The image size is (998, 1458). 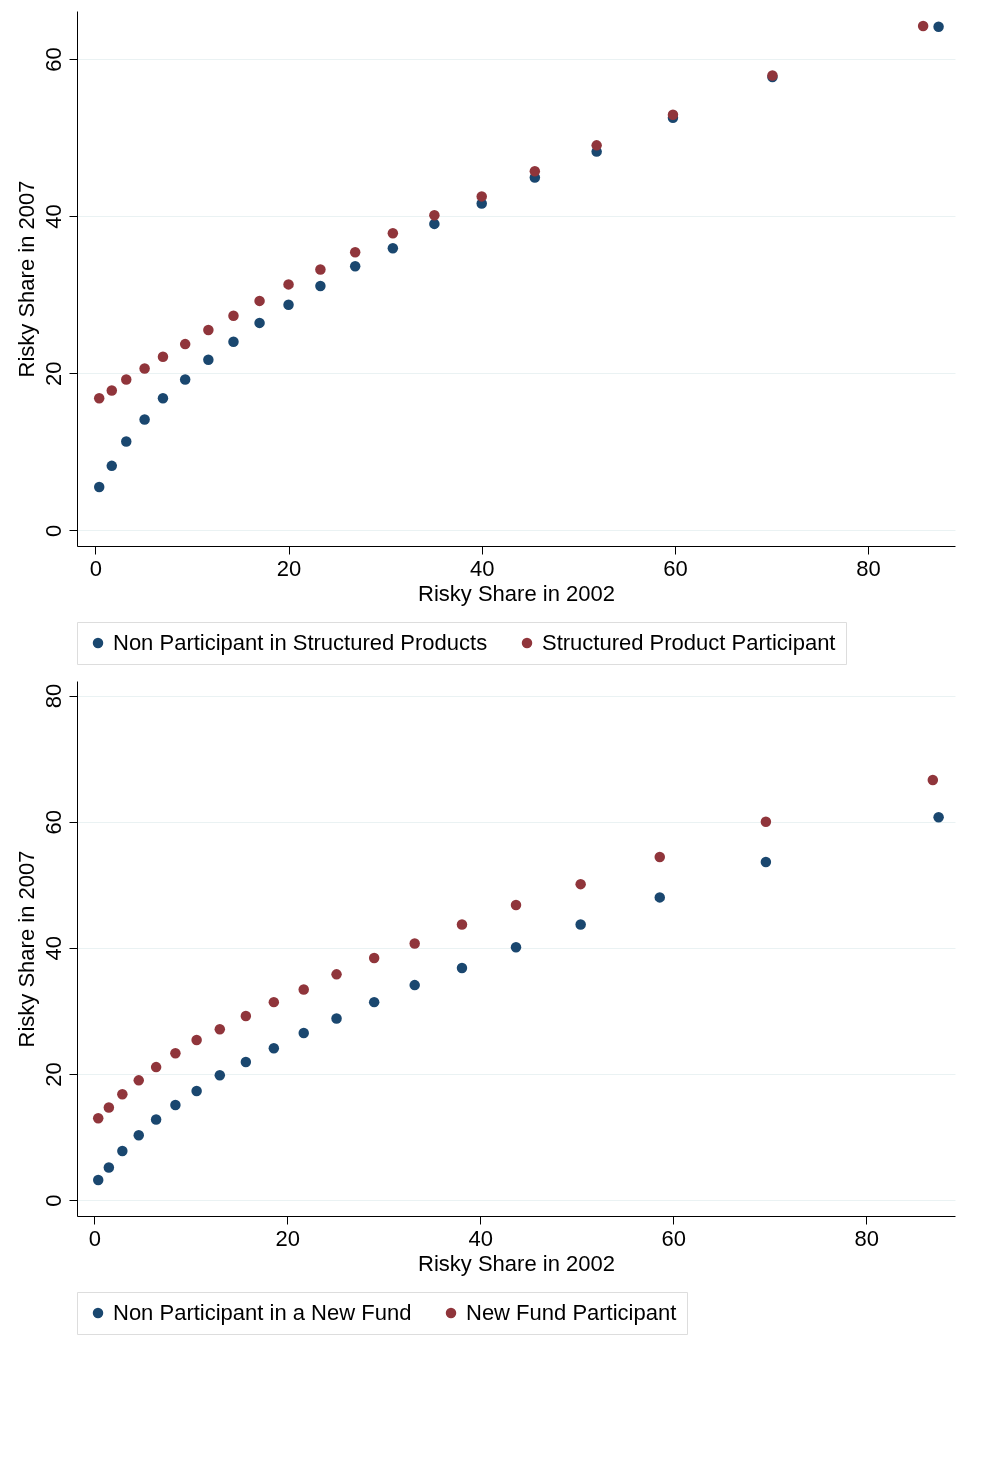 I want to click on y-tick-label: 80, so click(x=53, y=696).